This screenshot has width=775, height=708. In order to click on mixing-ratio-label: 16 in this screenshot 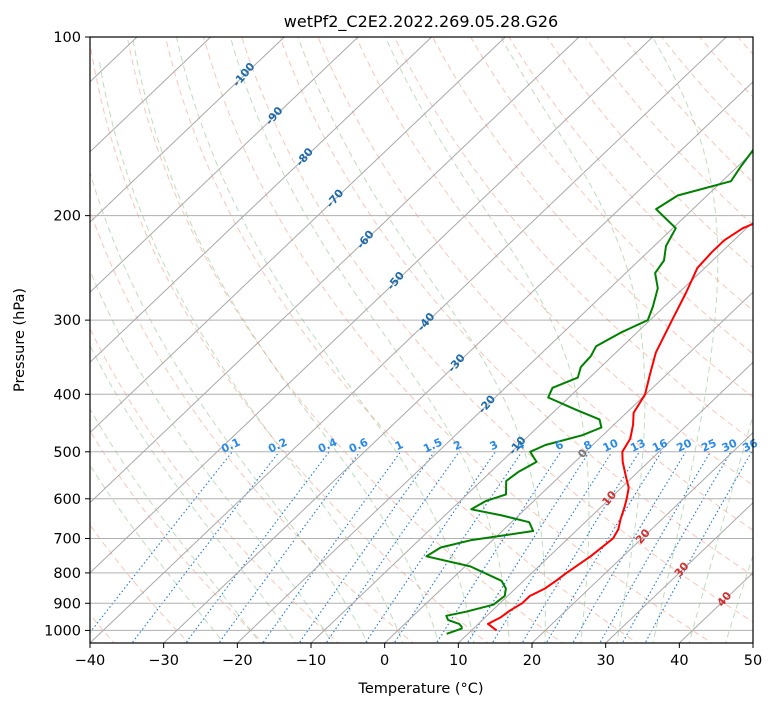, I will do `click(660, 445)`.